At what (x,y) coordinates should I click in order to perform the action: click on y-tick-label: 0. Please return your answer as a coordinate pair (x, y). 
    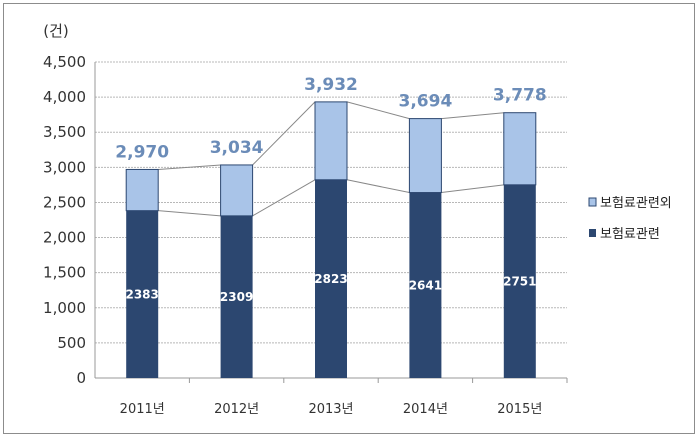
    Looking at the image, I should click on (81, 378).